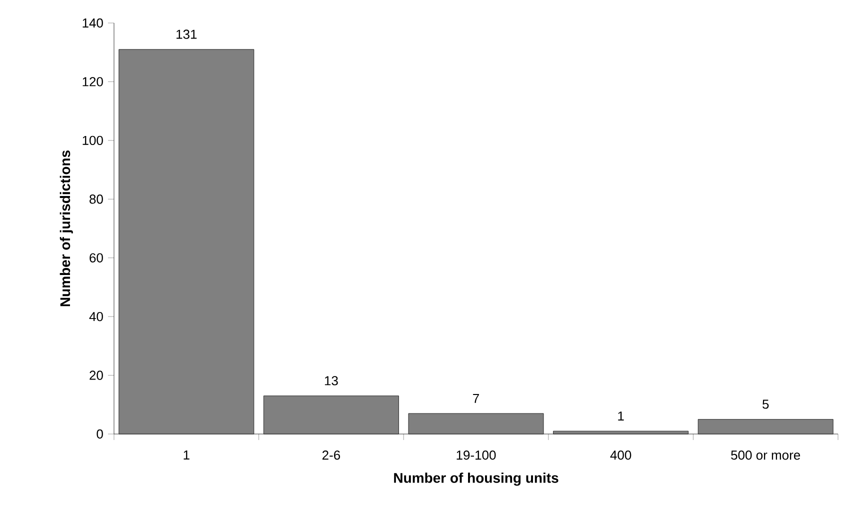 This screenshot has width=848, height=527. What do you see at coordinates (331, 381) in the screenshot?
I see `data-label: 13` at bounding box center [331, 381].